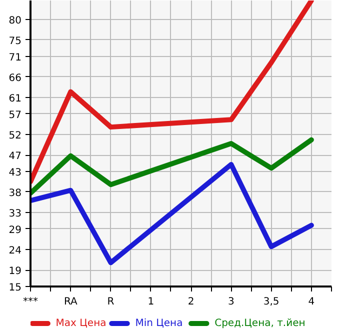 The height and width of the screenshot is (335, 345). Describe the element at coordinates (15, 214) in the screenshot. I see `y-tick-label: 33` at that location.